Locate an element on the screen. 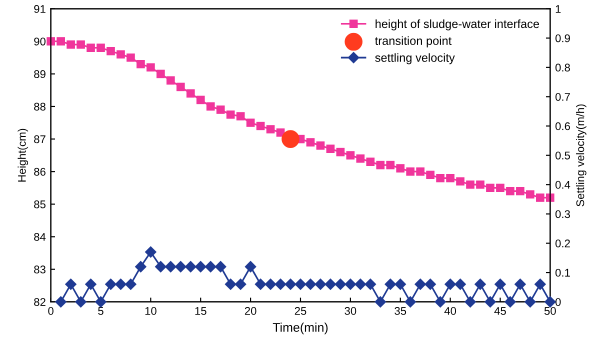  y2-tick-label: 0.2 is located at coordinates (562, 244).